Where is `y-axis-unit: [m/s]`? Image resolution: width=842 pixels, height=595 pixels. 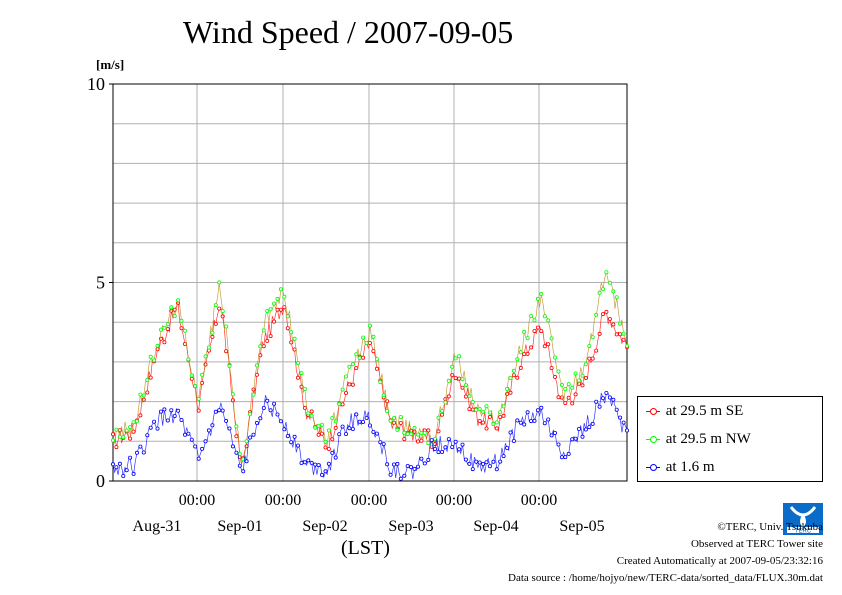 y-axis-unit: [m/s] is located at coordinates (110, 64).